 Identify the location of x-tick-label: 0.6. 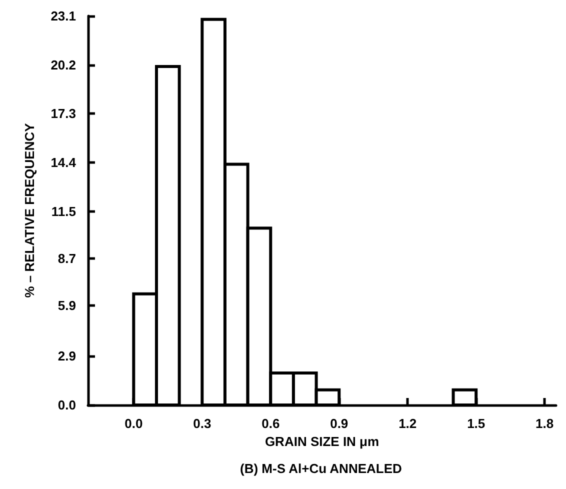
(271, 423).